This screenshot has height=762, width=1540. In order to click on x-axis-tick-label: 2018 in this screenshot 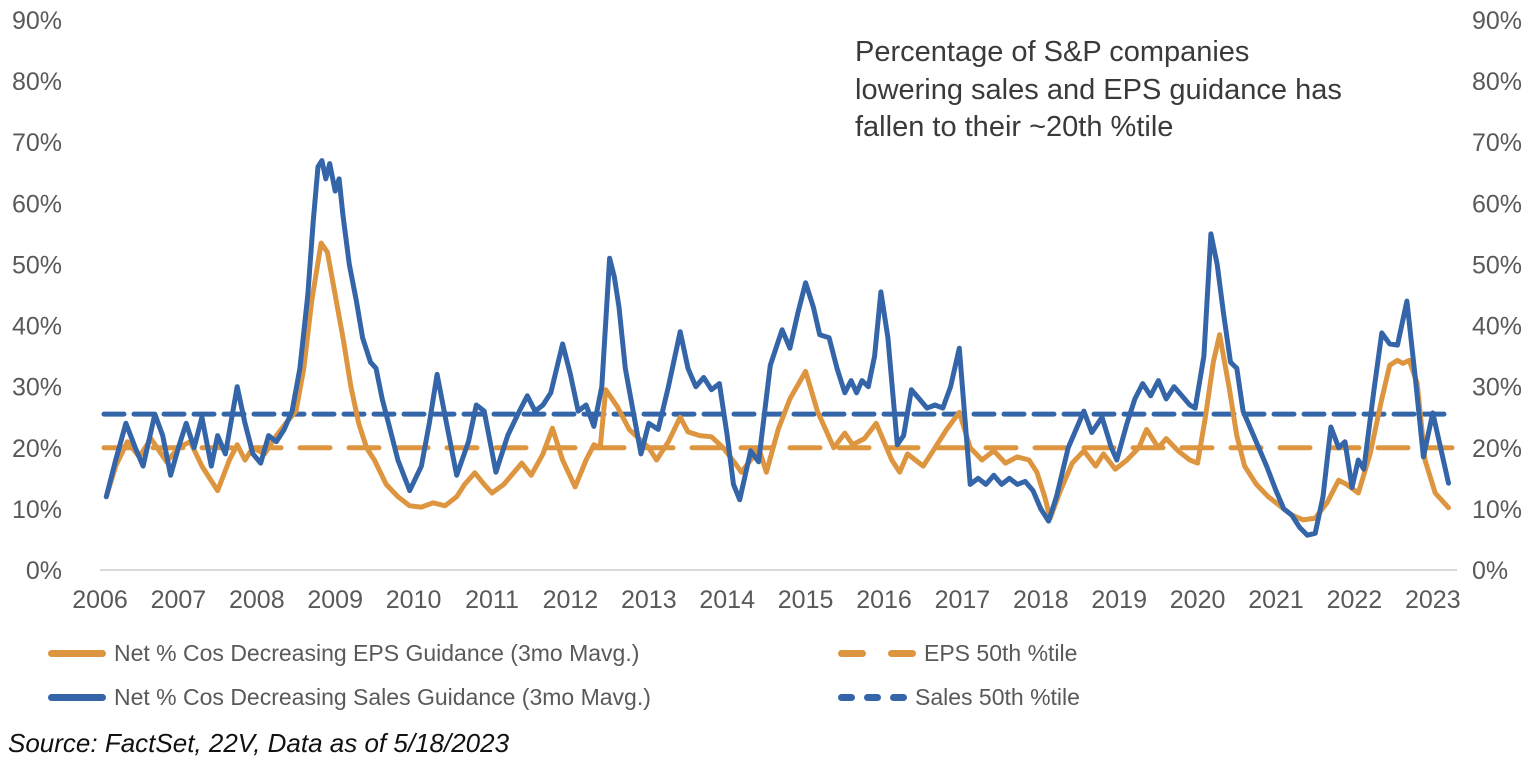, I will do `click(1041, 600)`.